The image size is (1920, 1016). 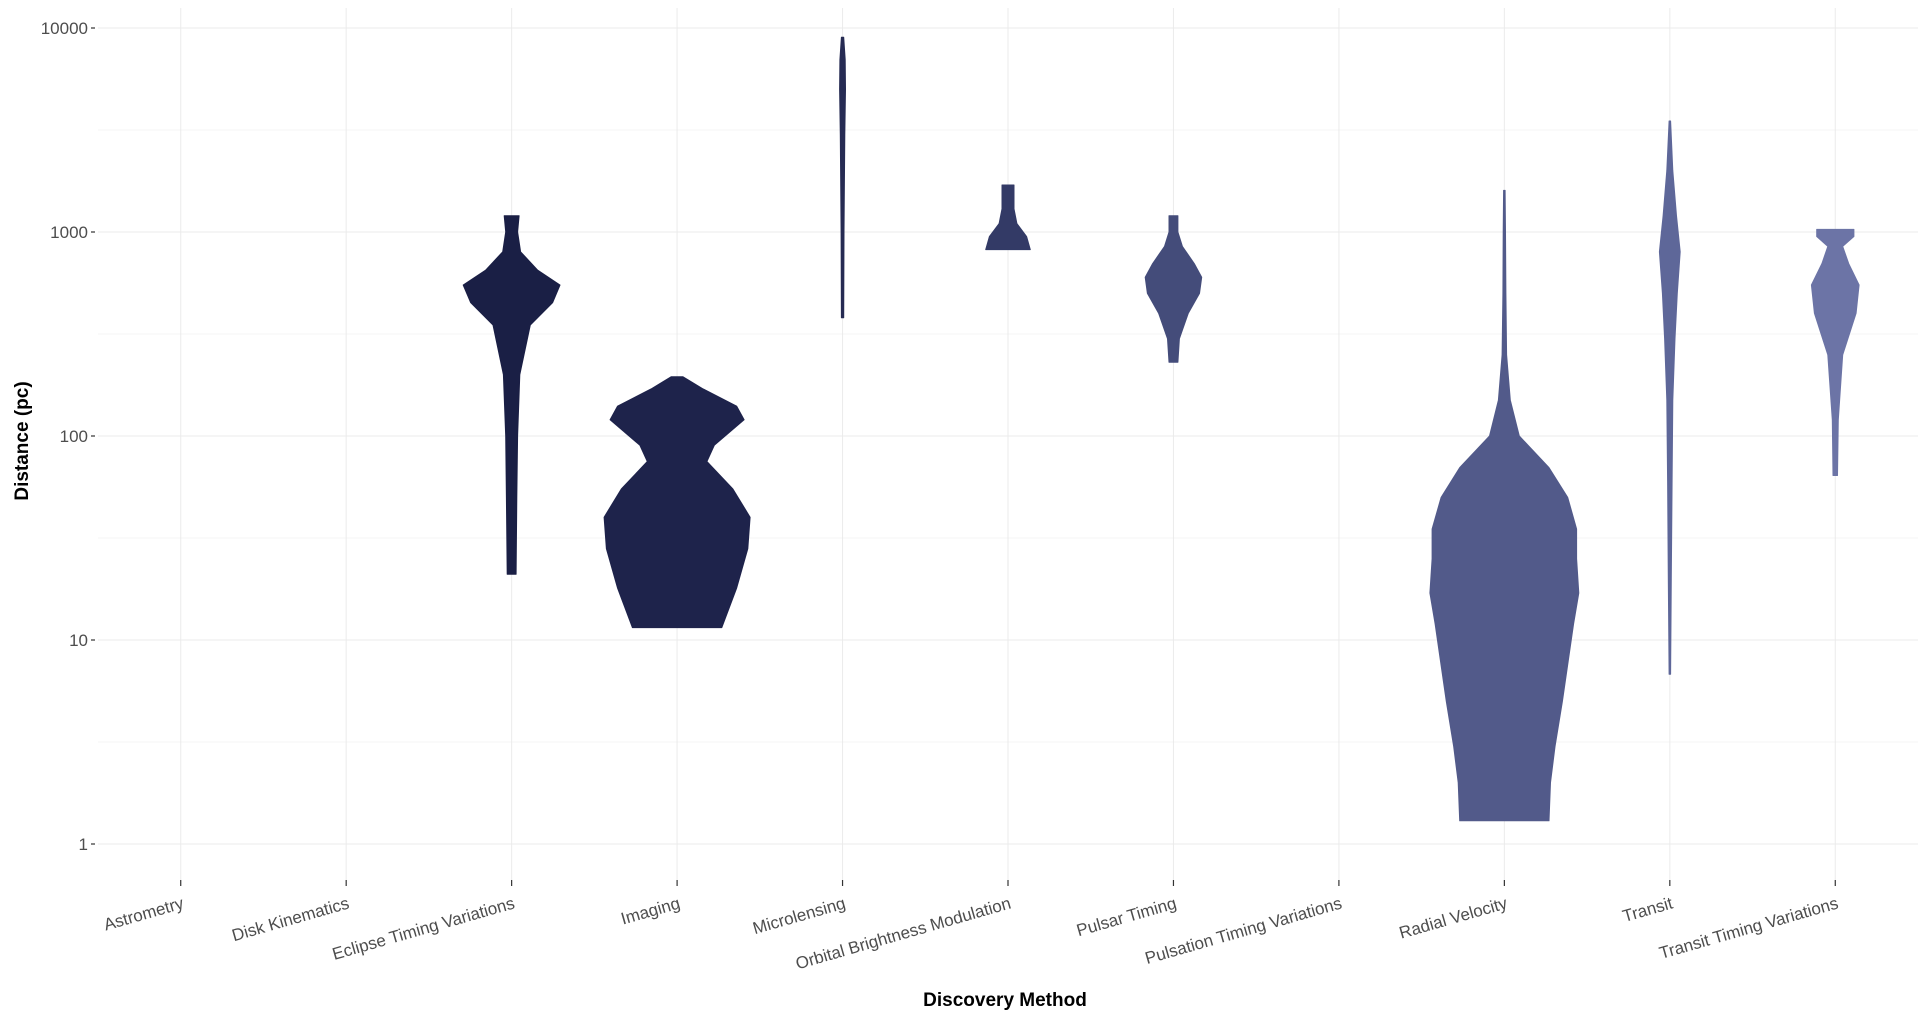 What do you see at coordinates (22, 440) in the screenshot?
I see `y-axis-title: Distance (pc)` at bounding box center [22, 440].